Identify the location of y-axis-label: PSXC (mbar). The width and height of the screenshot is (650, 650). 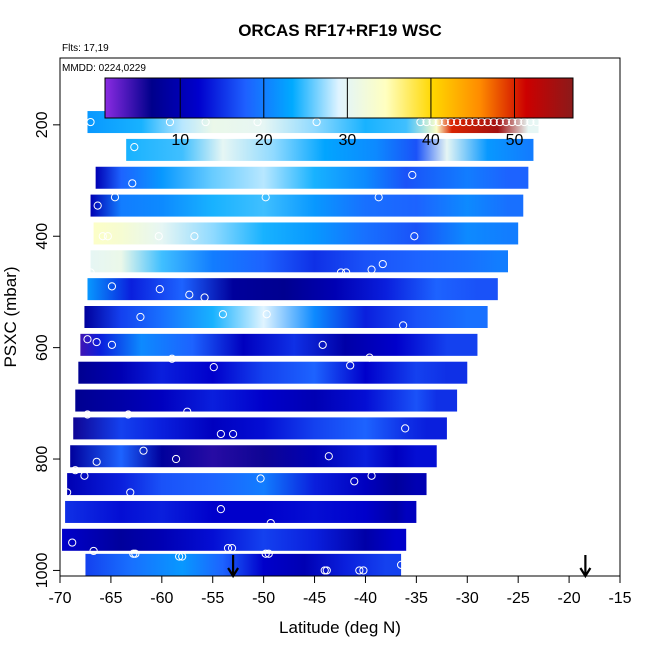
(10, 316).